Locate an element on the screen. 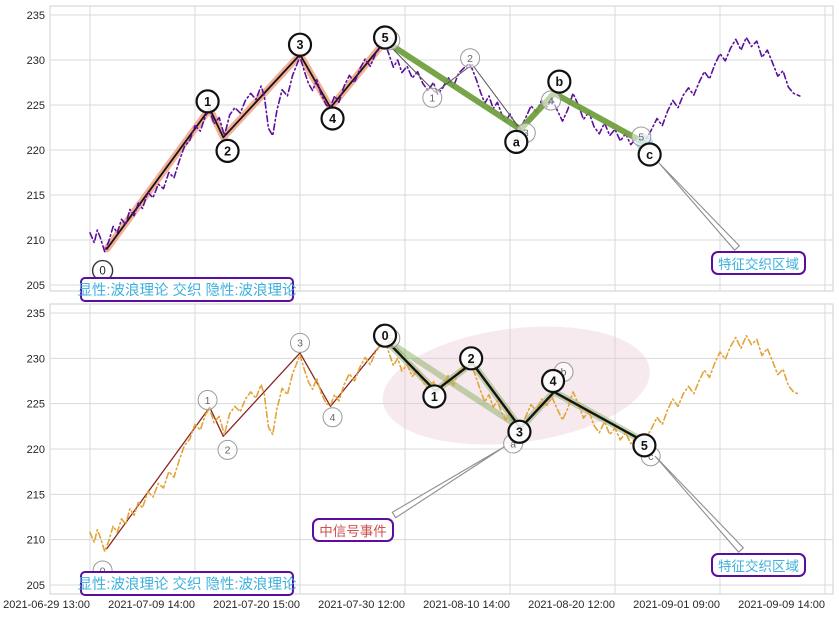 The height and width of the screenshot is (617, 839). explicit-wave-line-top is located at coordinates (245, 145).